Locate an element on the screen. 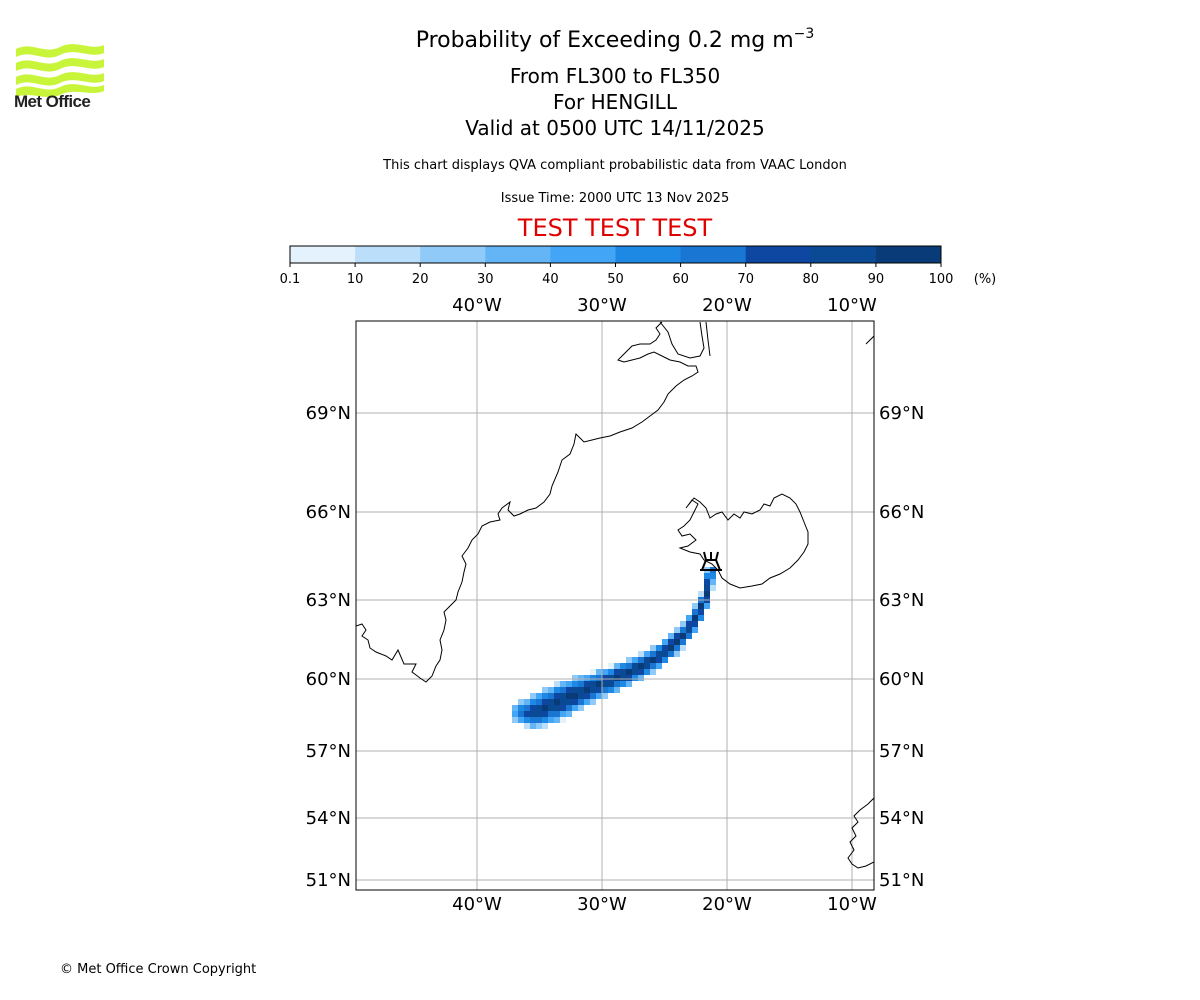 The image size is (1200, 1000). greenland-coastline is located at coordinates (527, 502).